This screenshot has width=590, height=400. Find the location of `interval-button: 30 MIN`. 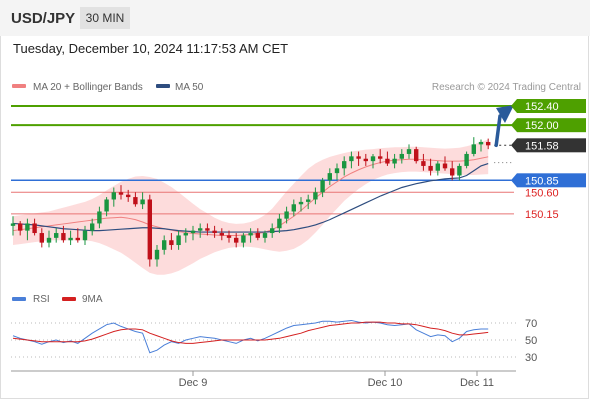

interval-button: 30 MIN is located at coordinates (105, 18).